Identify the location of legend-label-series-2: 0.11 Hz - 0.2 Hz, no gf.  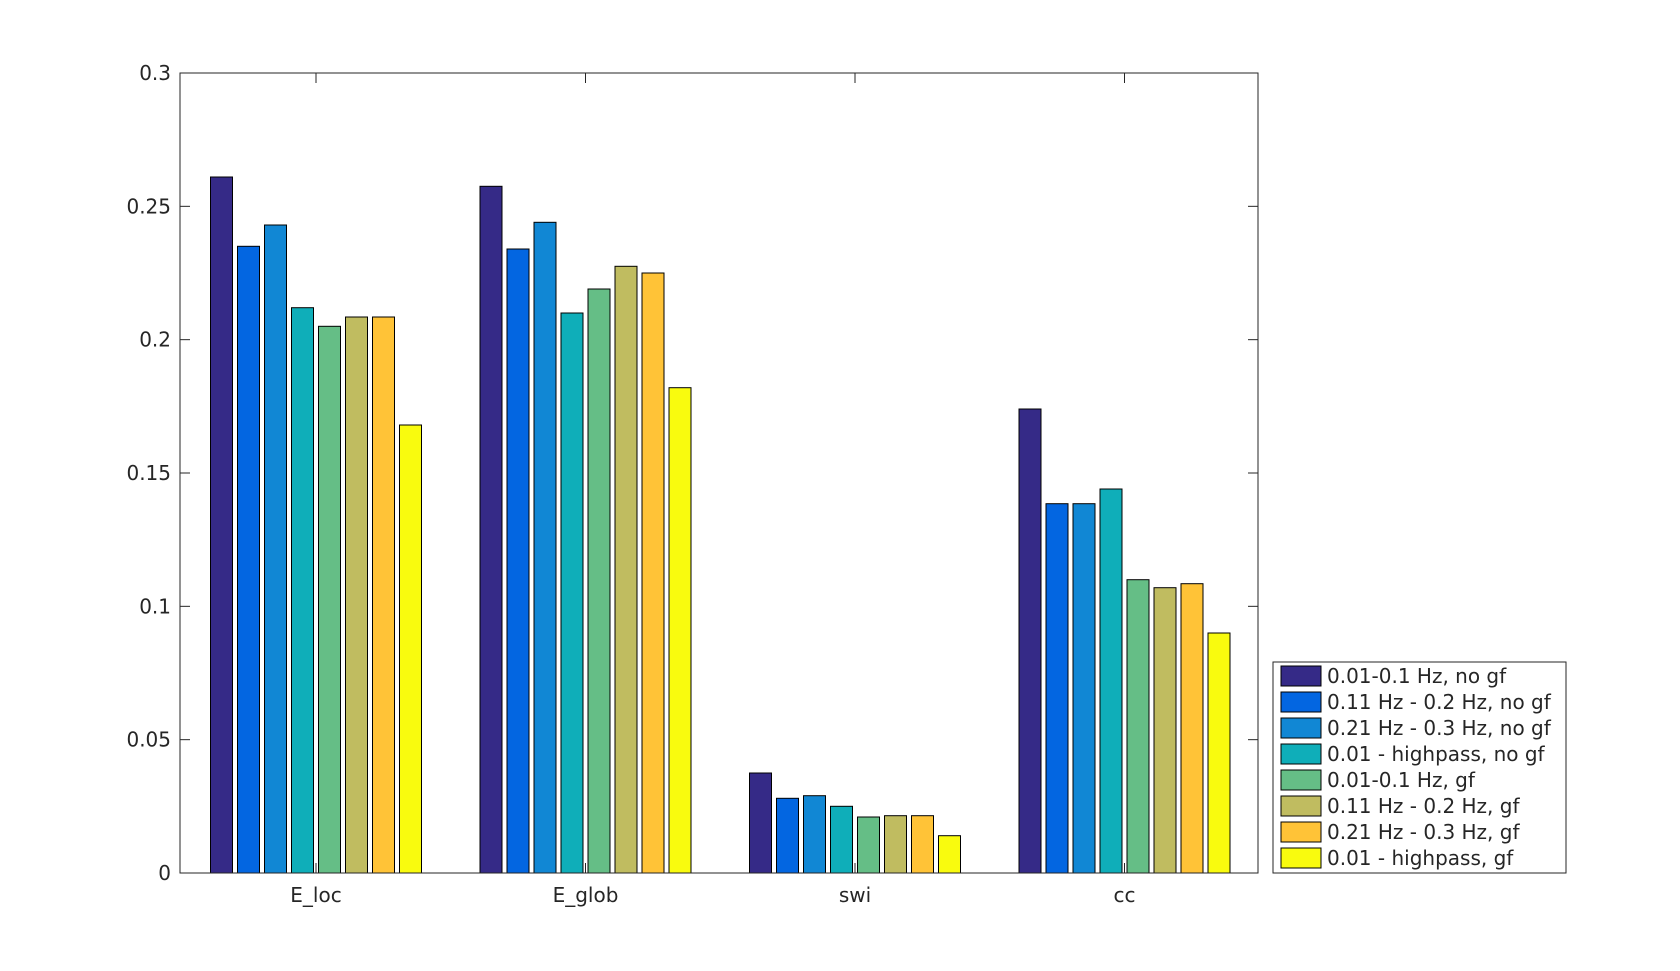
(1439, 702).